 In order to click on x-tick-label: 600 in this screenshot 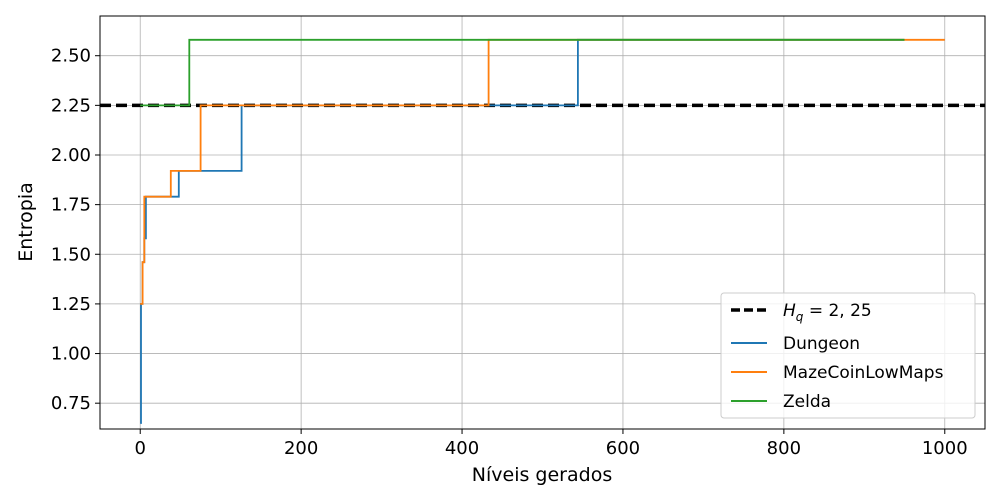, I will do `click(623, 448)`.